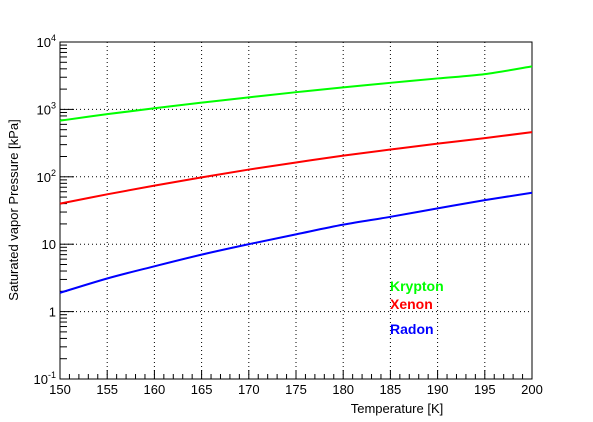 Image resolution: width=593 pixels, height=422 pixels. What do you see at coordinates (249, 389) in the screenshot?
I see `x-tick-label: 170` at bounding box center [249, 389].